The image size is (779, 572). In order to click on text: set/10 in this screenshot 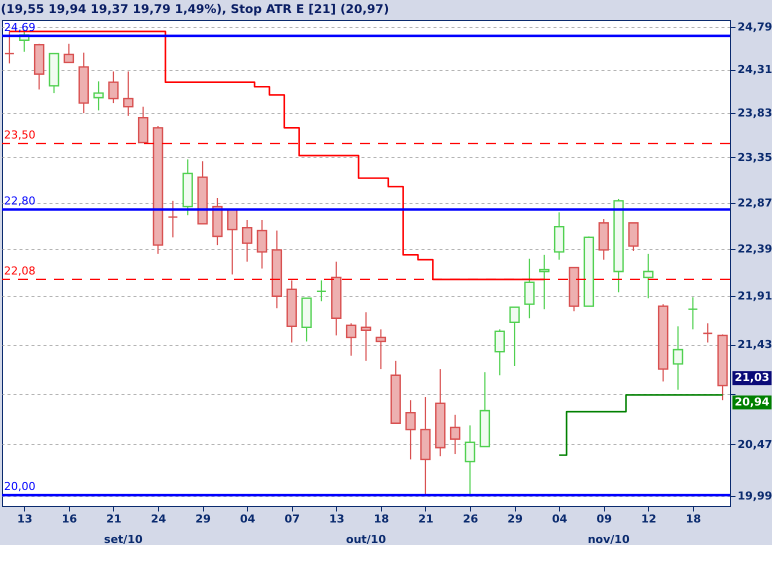, I will do `click(123, 539)`.